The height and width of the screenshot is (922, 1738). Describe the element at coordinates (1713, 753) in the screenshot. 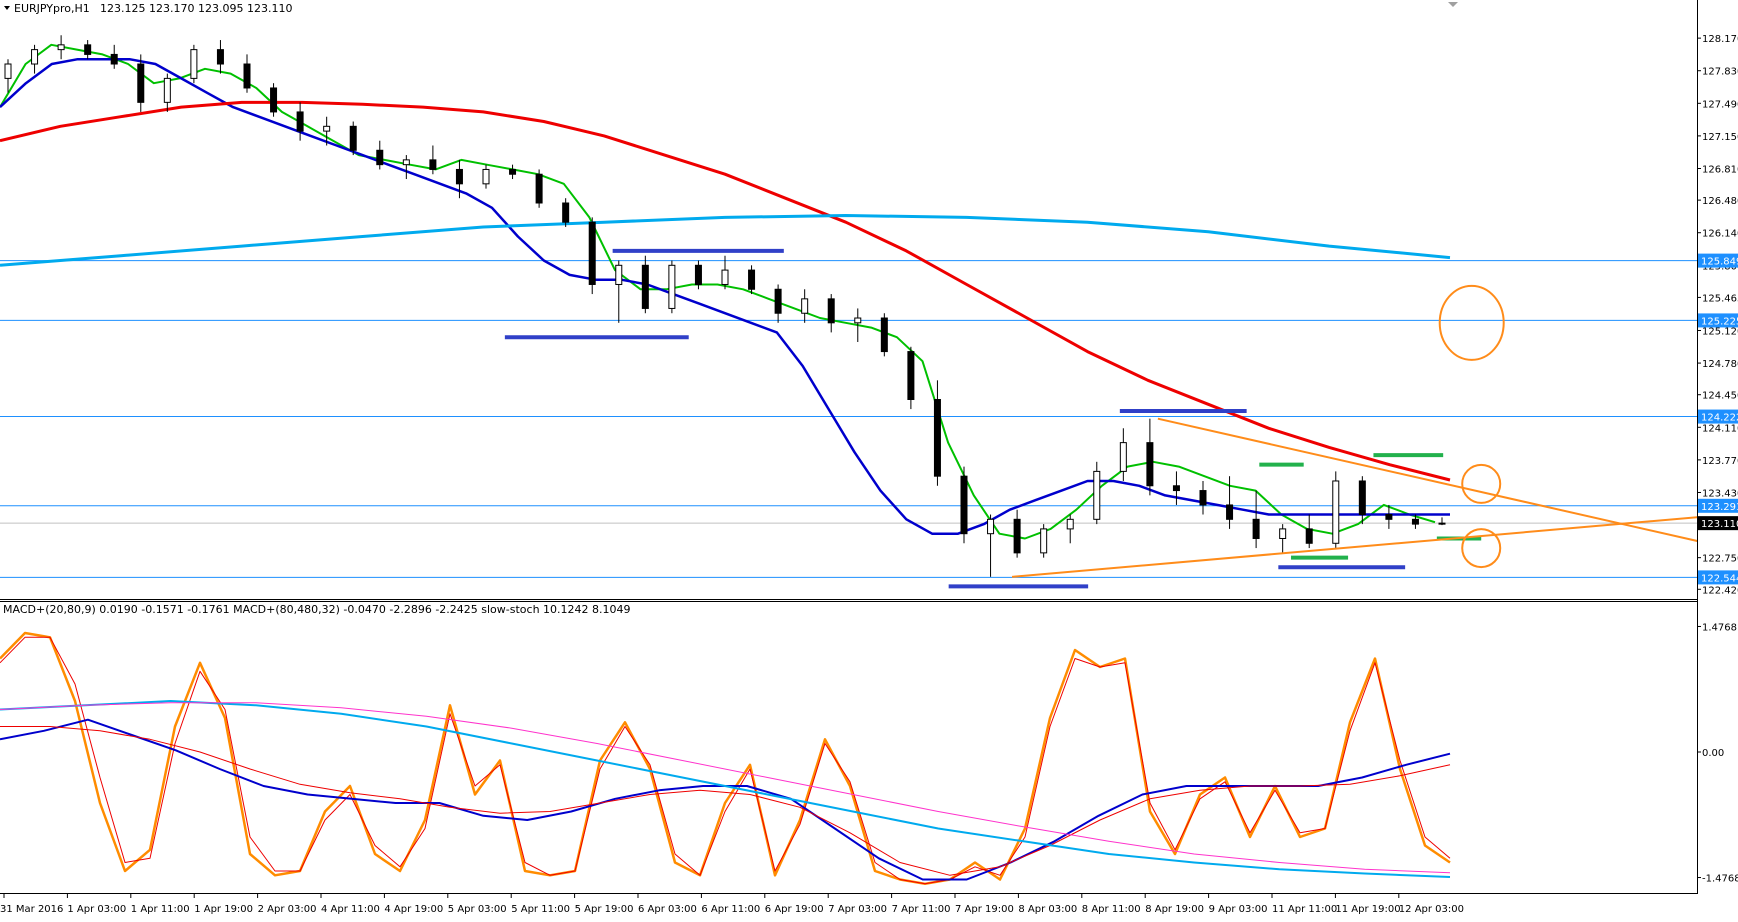

I see `indicator-tick-label: 0.00` at that location.